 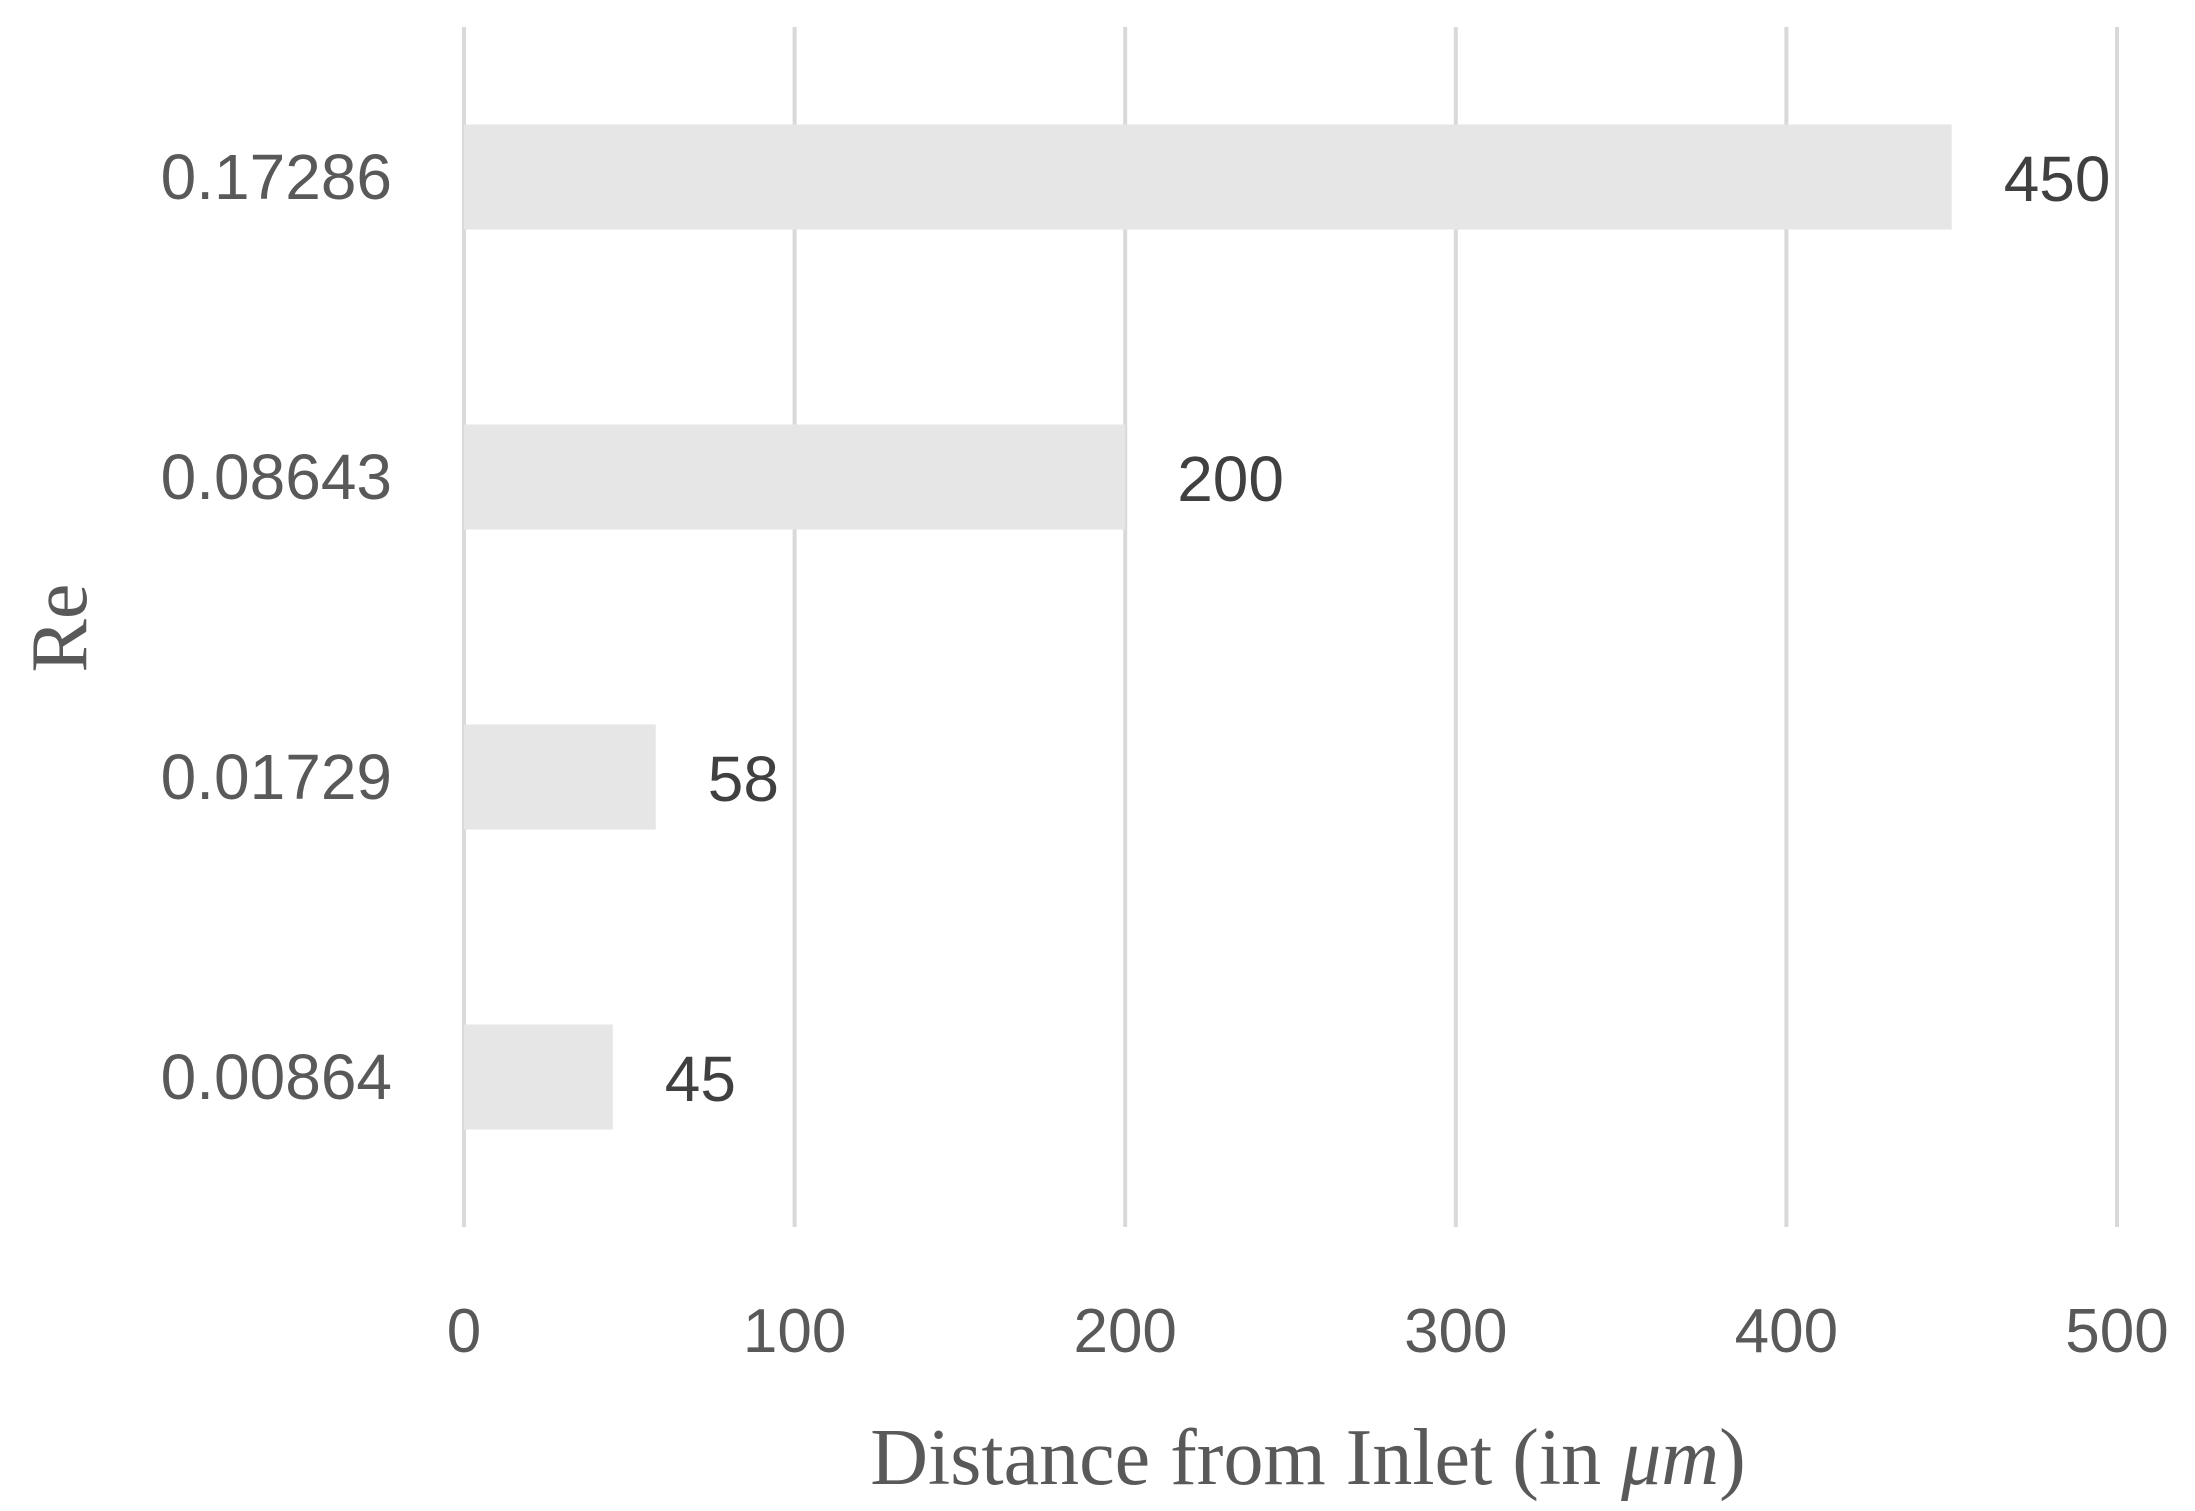 I want to click on y-tick-label: 0.01729, so click(x=276, y=777).